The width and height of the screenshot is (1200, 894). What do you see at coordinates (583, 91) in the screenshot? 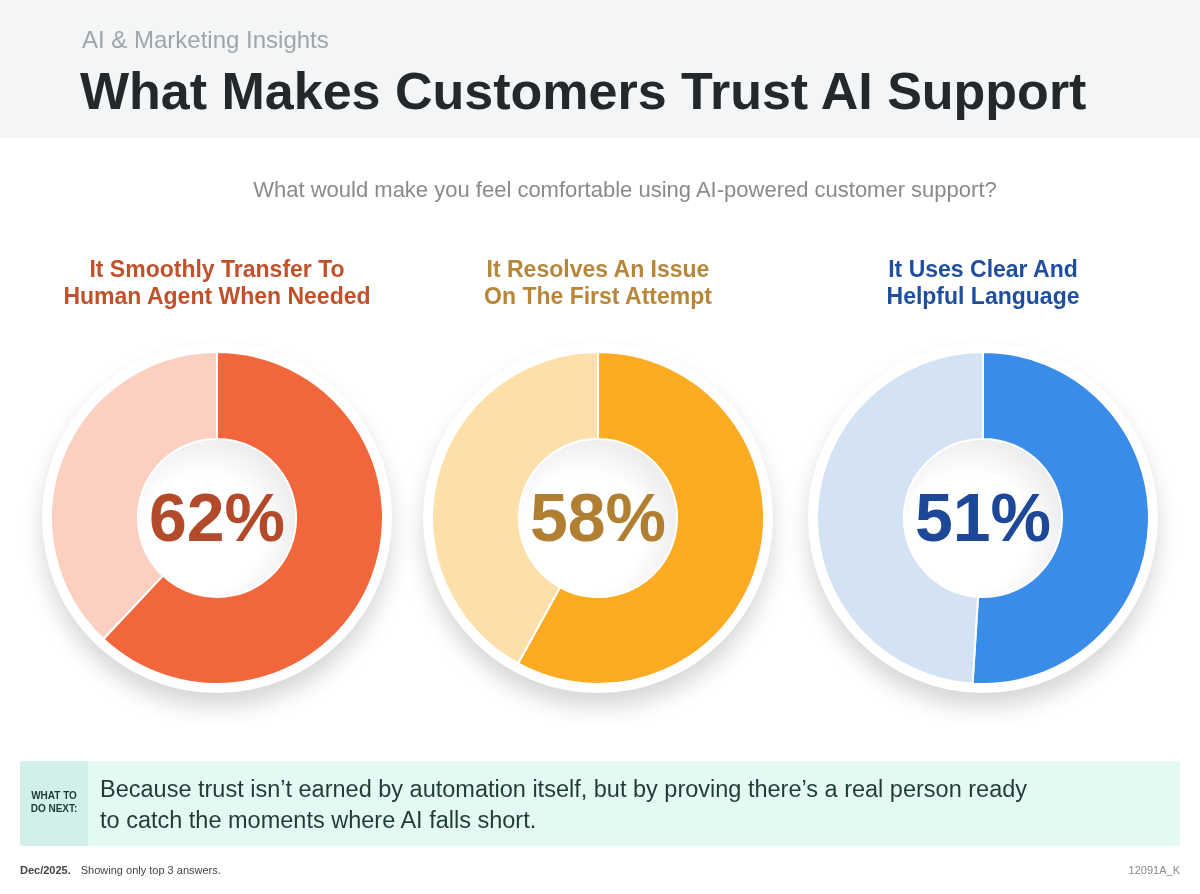
I see `text: What Makes Customers Trust AI Support` at bounding box center [583, 91].